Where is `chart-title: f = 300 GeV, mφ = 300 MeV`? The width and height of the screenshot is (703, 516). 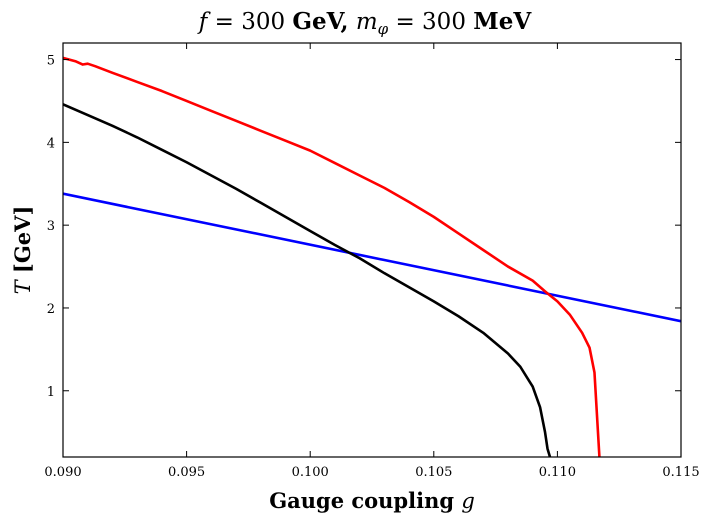
chart-title: f = 300 GeV, mφ = 300 MeV is located at coordinates (365, 23).